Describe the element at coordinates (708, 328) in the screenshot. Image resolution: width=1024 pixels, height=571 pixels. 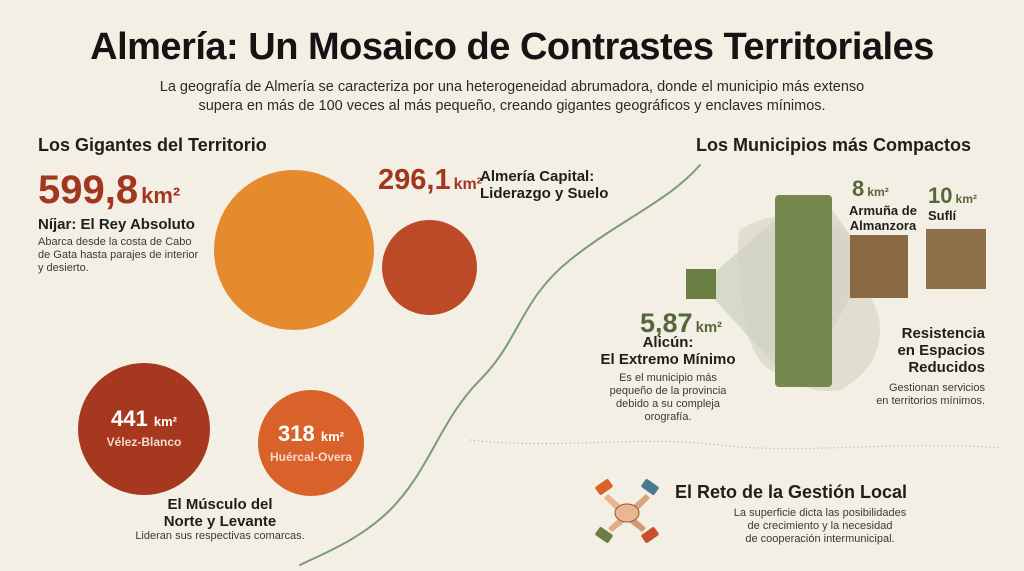
I see `alicun-value-unit: km²` at that location.